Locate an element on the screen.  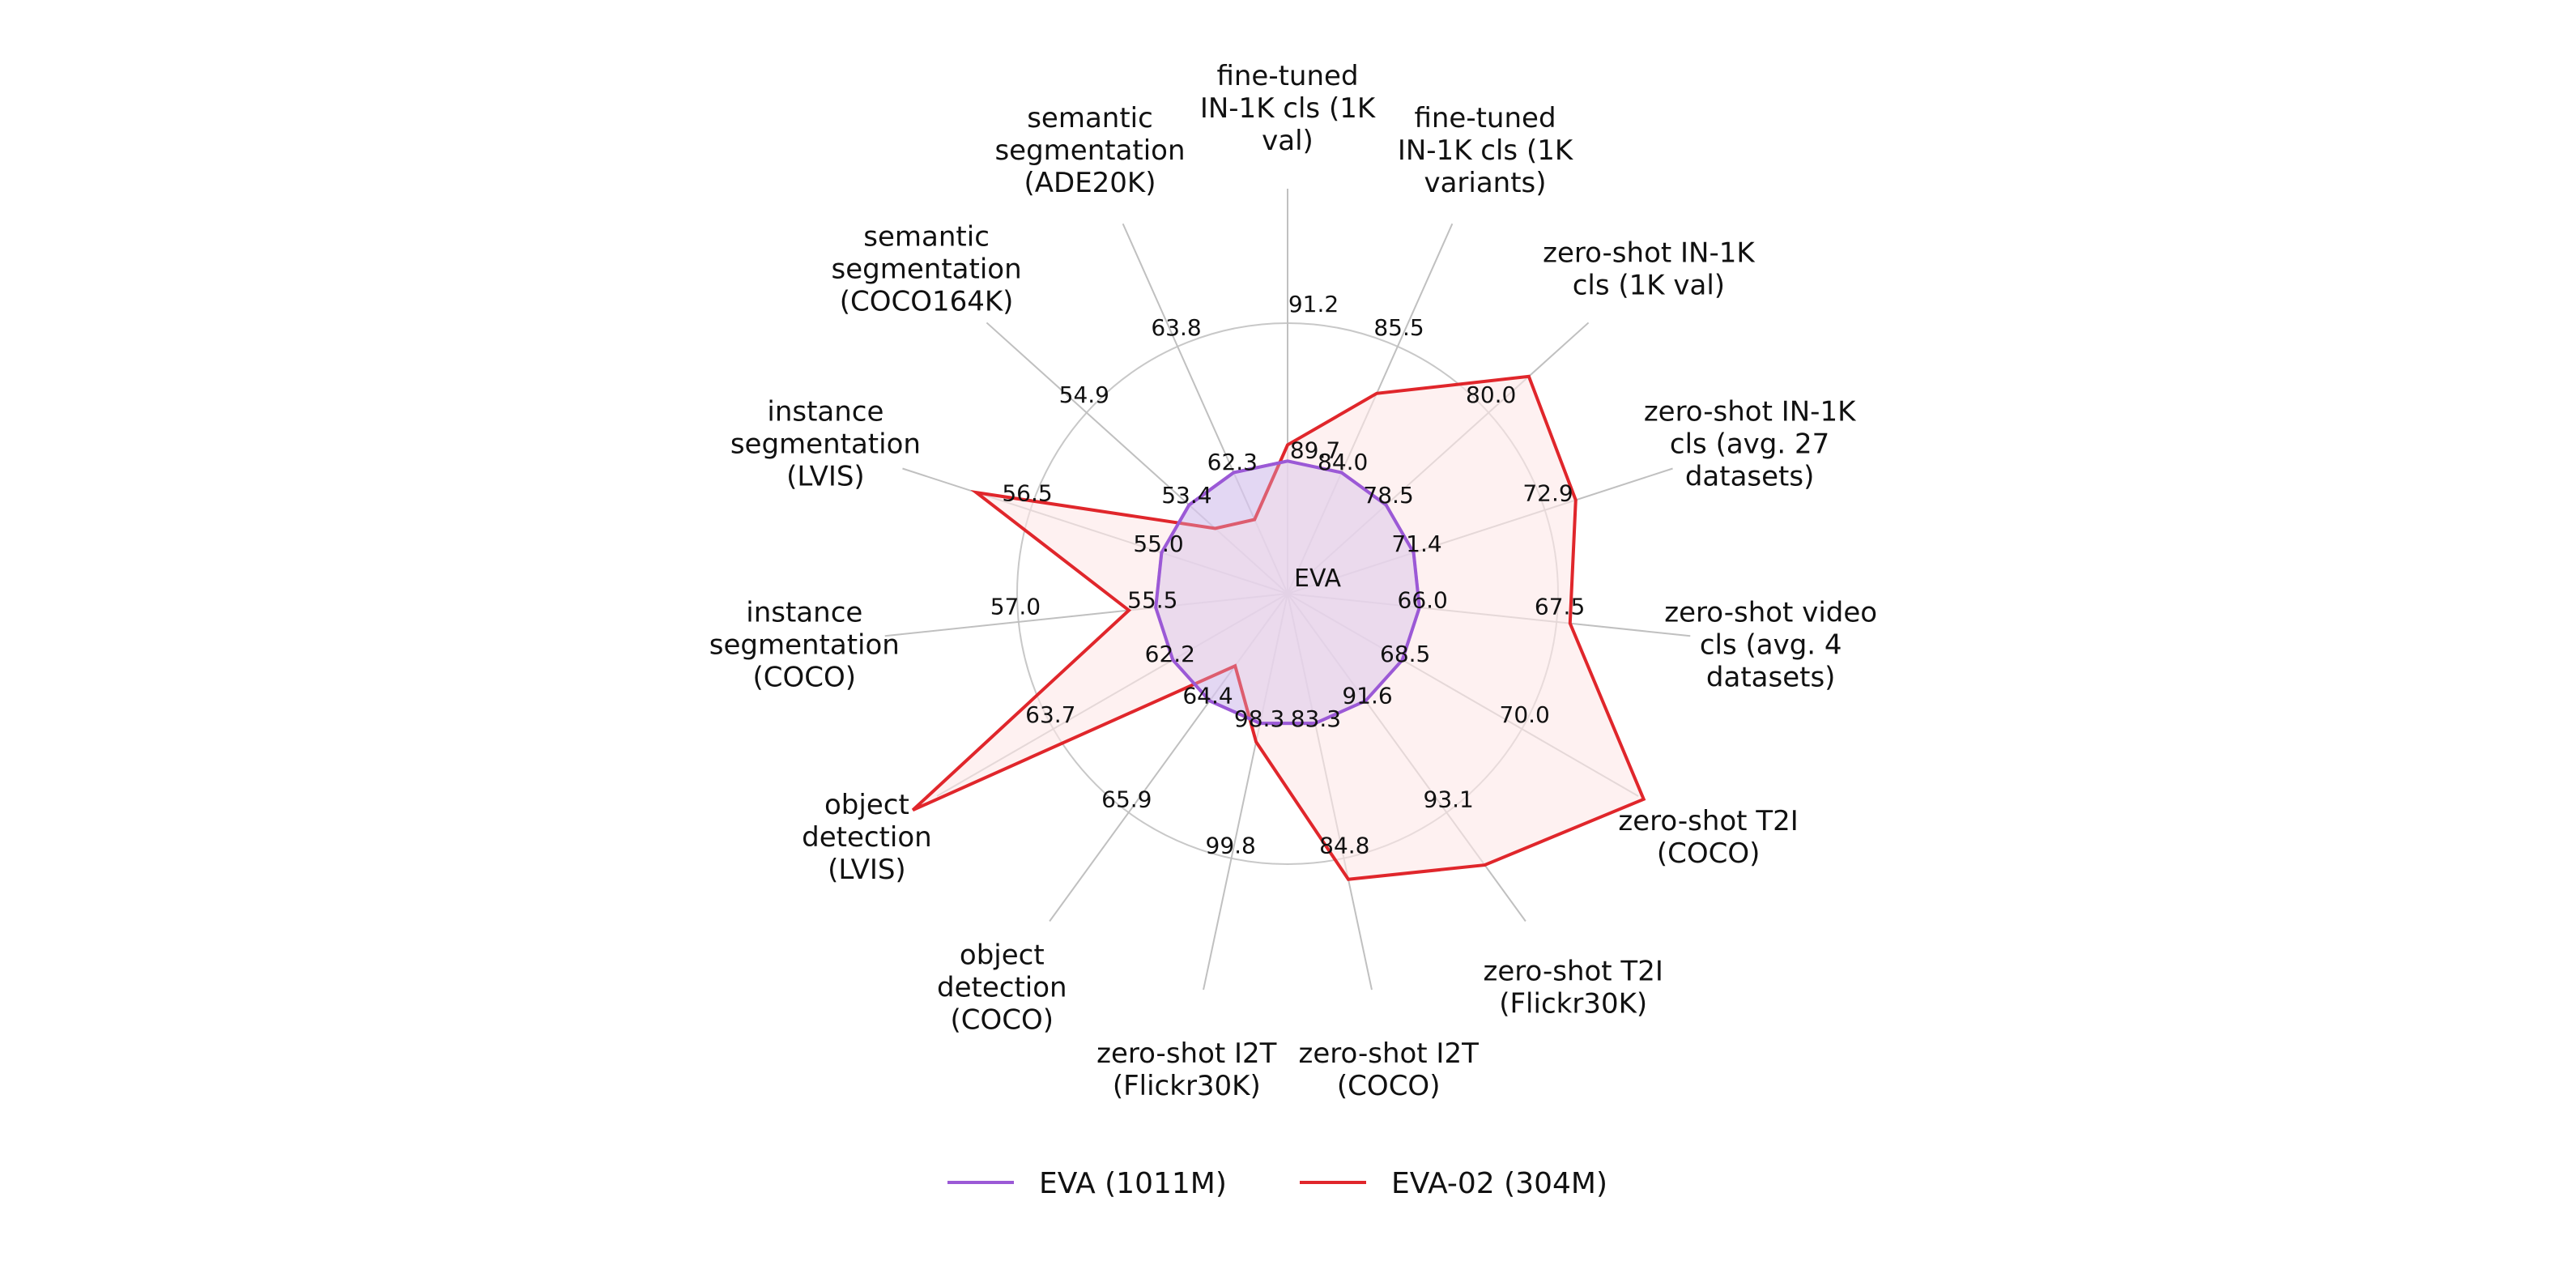
legend-label-eva: EVA (1011M) is located at coordinates (1133, 1183).